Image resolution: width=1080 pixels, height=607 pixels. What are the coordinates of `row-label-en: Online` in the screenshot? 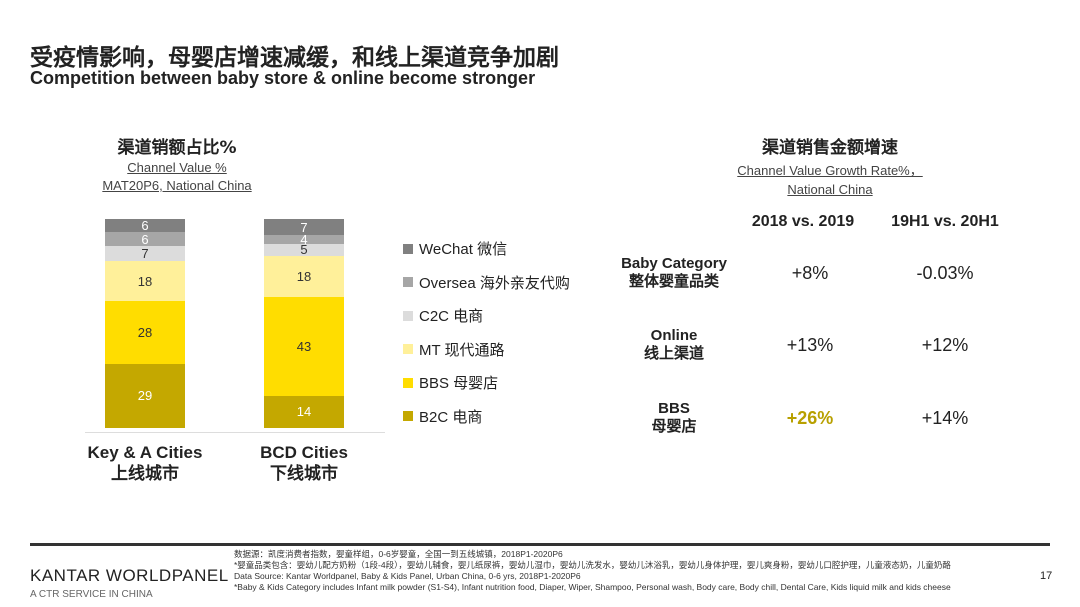 It's located at (674, 335).